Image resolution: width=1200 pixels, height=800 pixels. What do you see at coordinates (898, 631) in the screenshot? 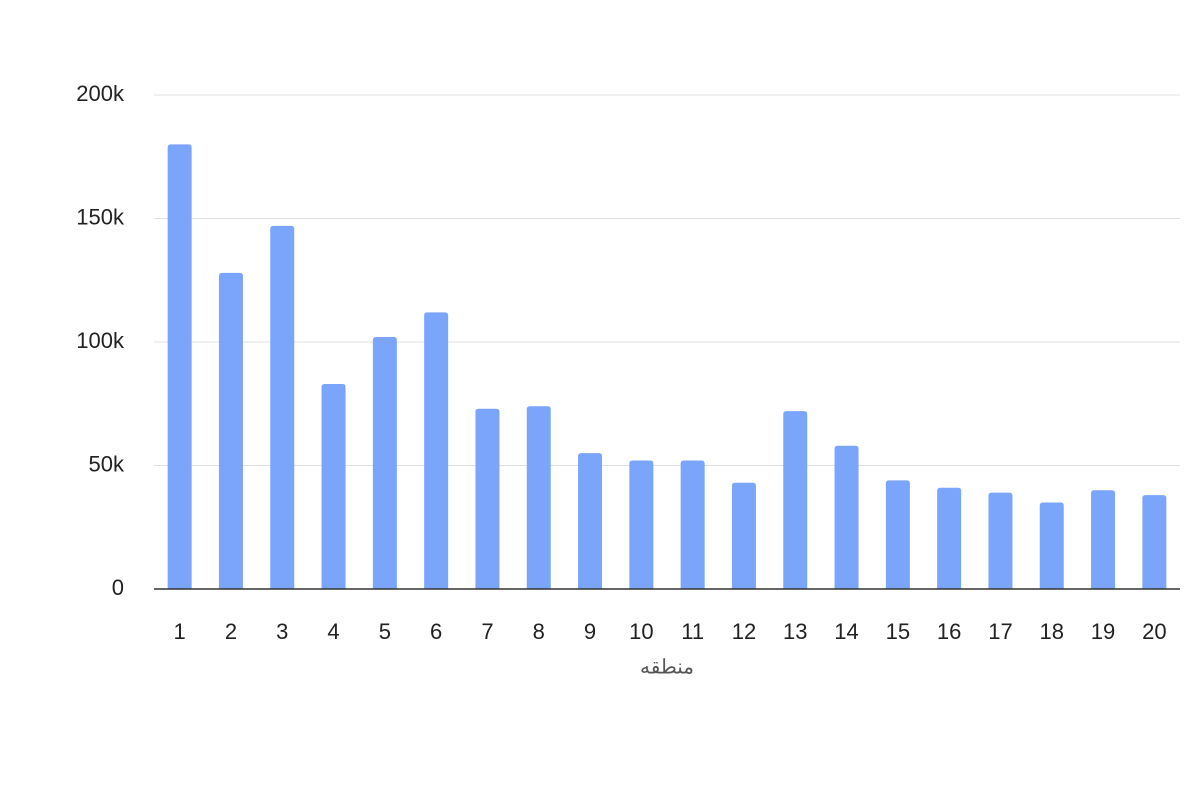
I see `x-tick-label: 15` at bounding box center [898, 631].